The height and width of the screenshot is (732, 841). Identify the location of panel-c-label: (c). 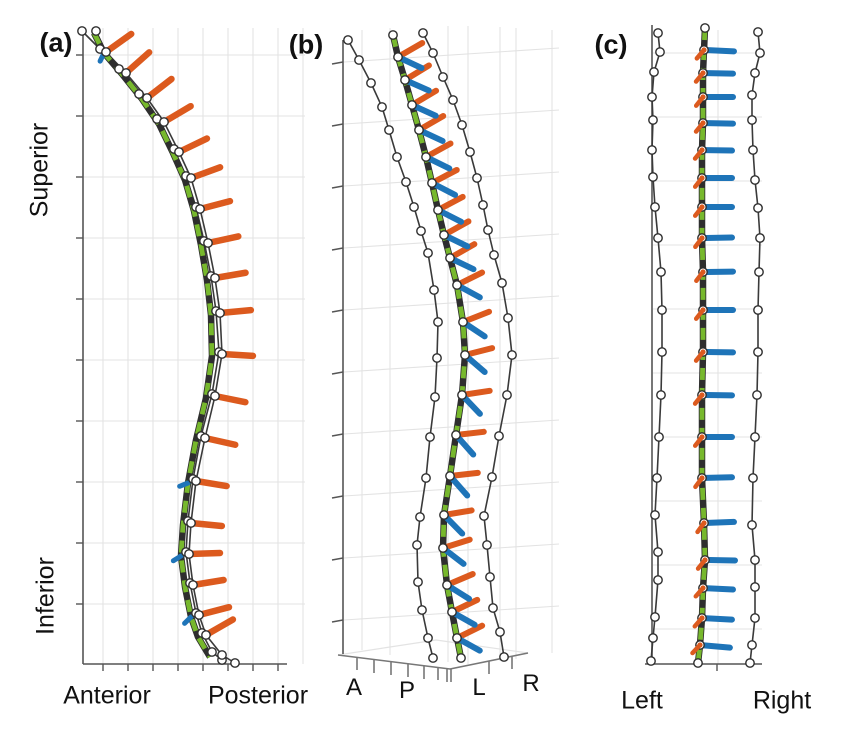
(611, 44).